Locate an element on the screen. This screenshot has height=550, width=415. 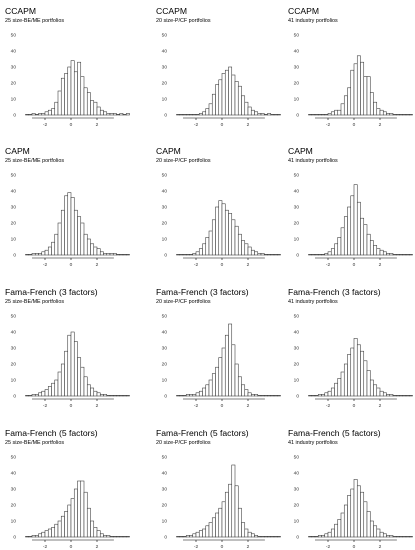
x-tick-label: 2 is located at coordinates (380, 125).